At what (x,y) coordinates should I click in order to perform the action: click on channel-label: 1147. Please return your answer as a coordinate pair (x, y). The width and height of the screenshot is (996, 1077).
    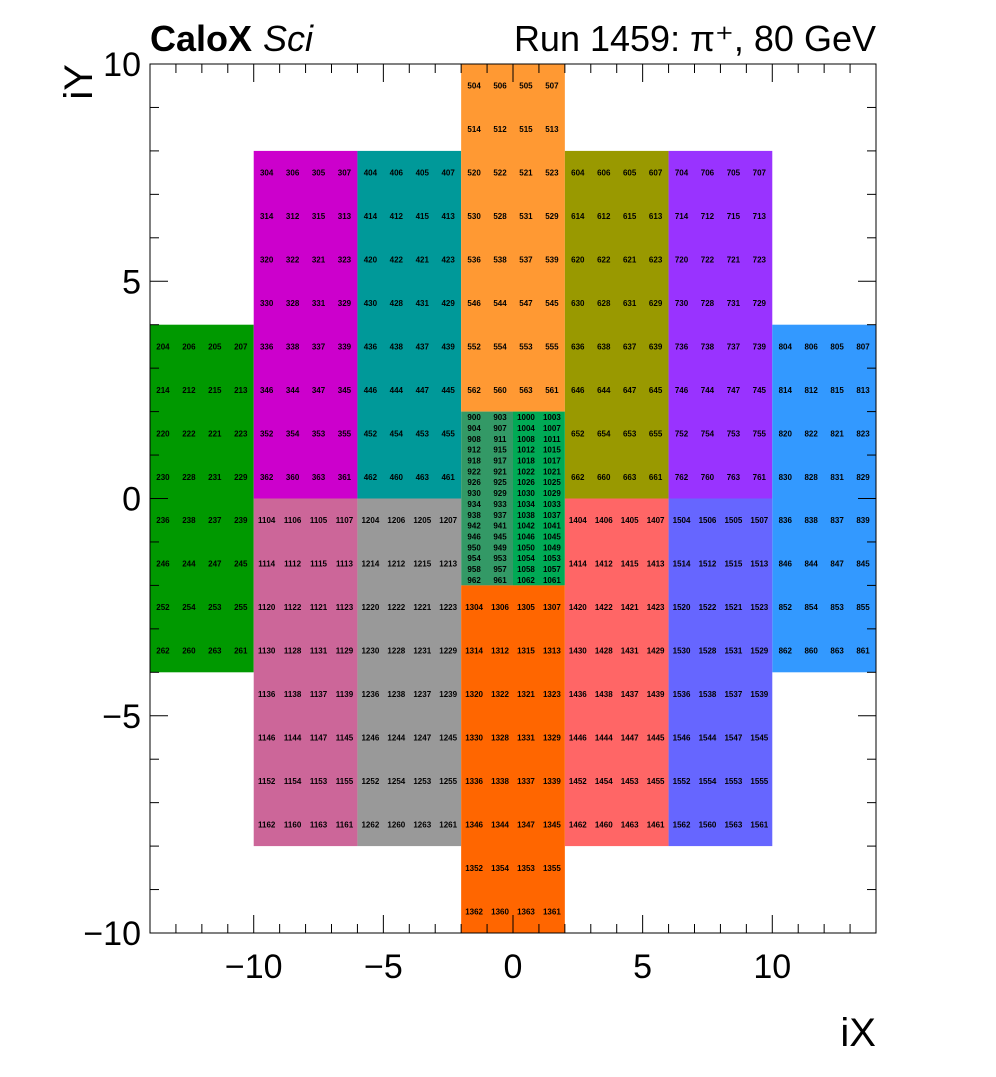
    Looking at the image, I should click on (319, 737).